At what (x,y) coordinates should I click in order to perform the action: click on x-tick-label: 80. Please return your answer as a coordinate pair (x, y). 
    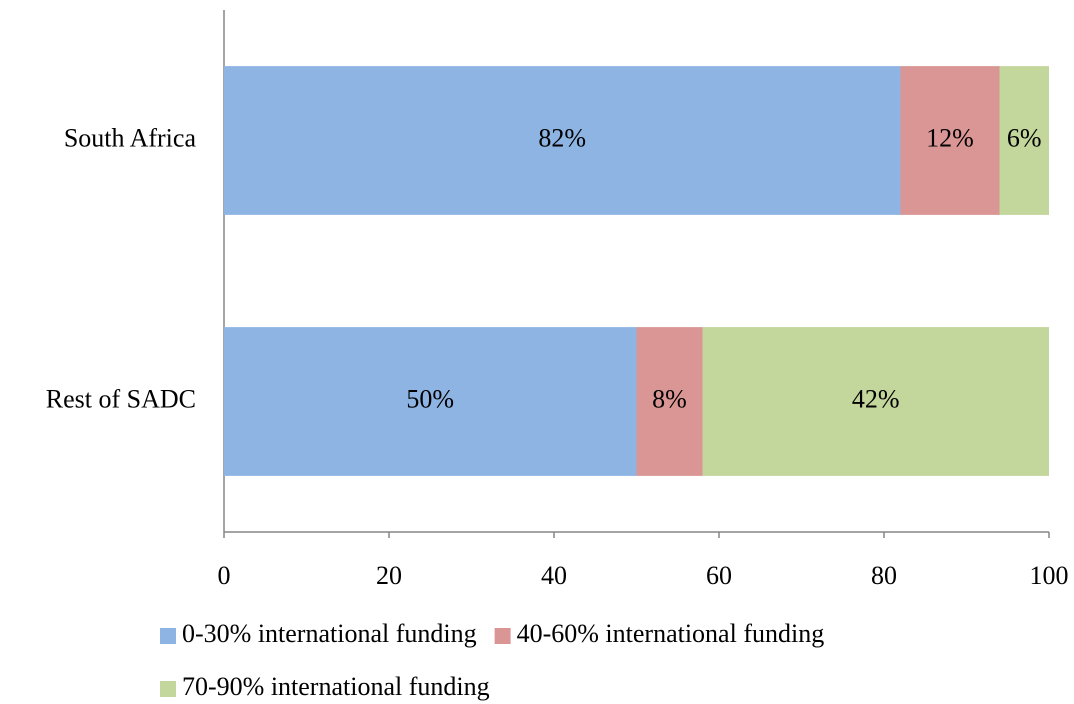
    Looking at the image, I should click on (884, 575).